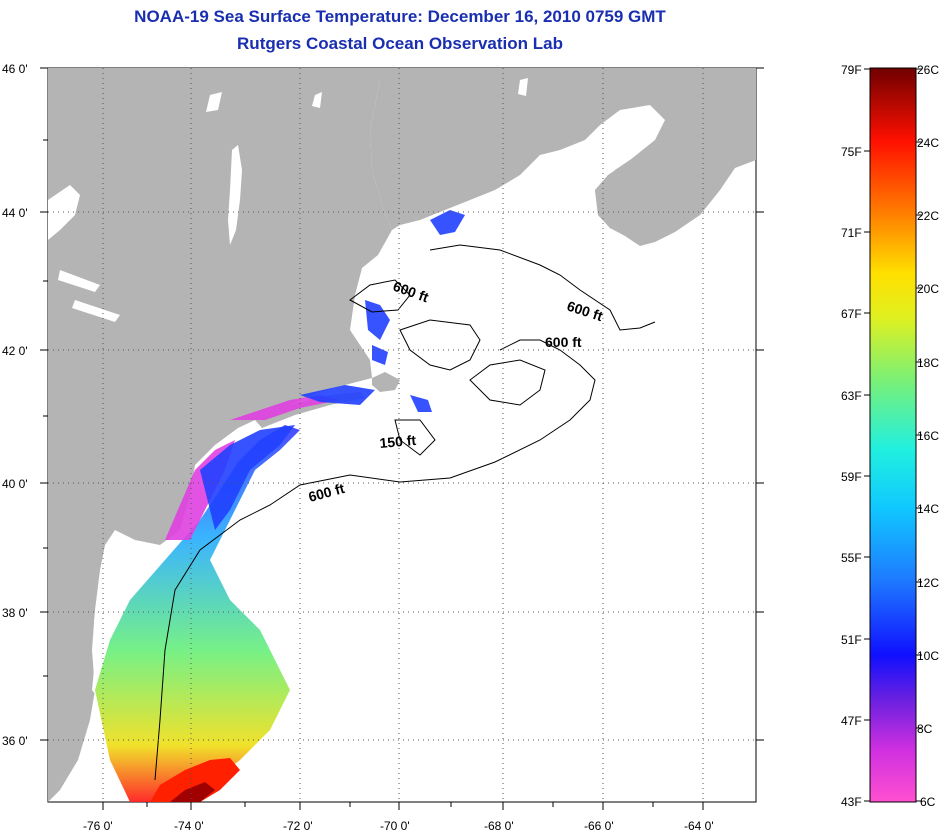 Image resolution: width=944 pixels, height=840 pixels. I want to click on colorbar-f-51: 51F, so click(851, 640).